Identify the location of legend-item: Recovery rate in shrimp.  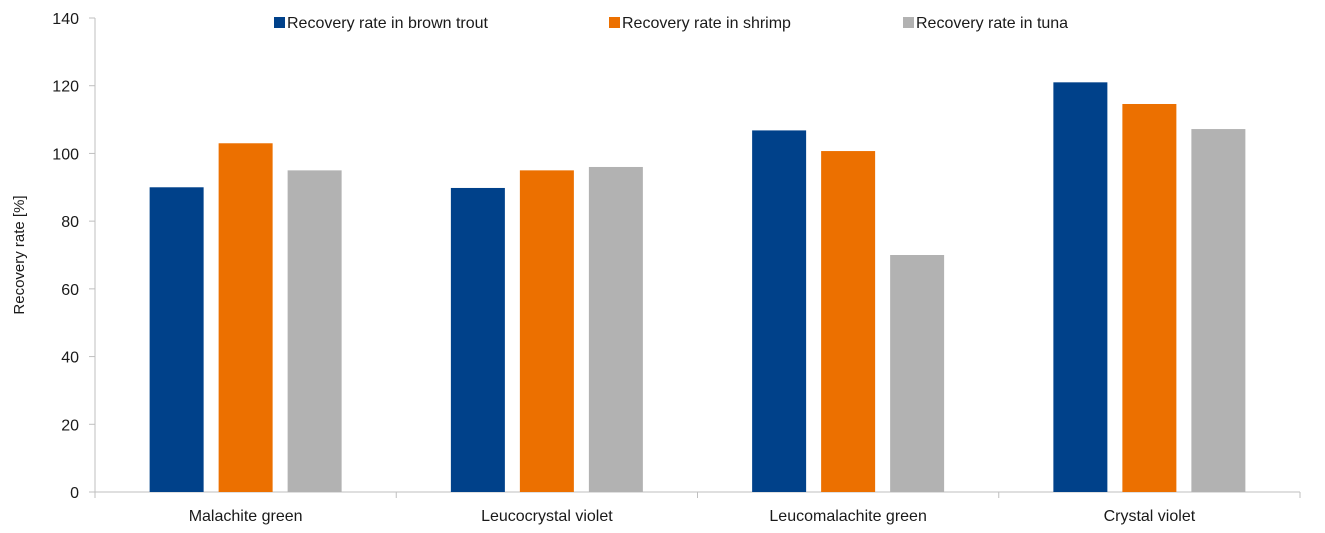
(700, 23).